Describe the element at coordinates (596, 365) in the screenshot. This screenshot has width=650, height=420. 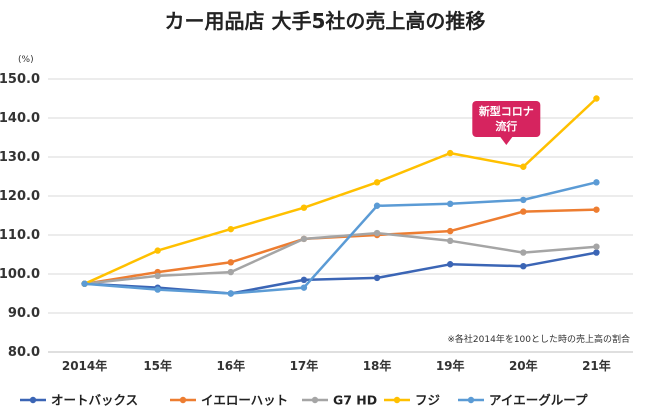
I see `x-tick-label: 21年` at that location.